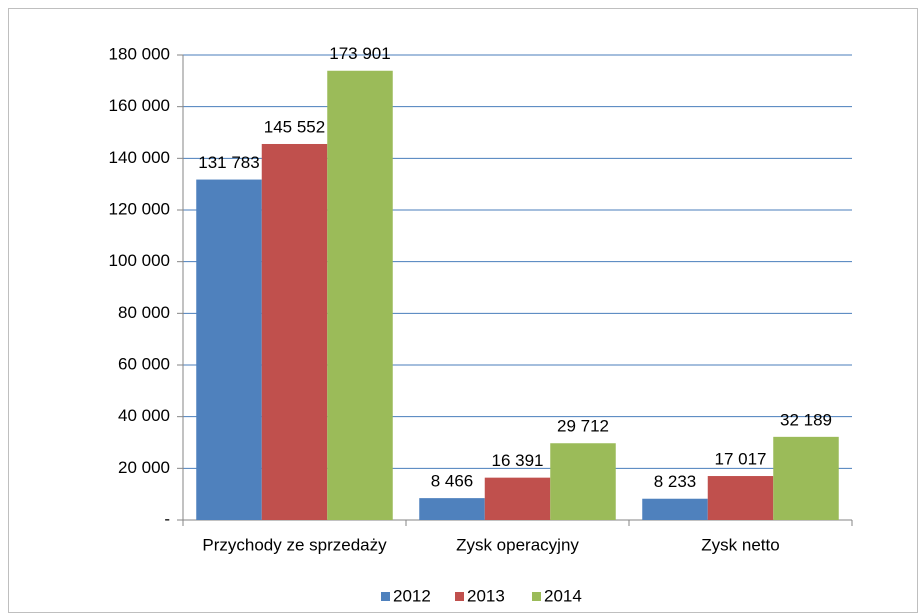  I want to click on value-label: 29 712, so click(583, 426).